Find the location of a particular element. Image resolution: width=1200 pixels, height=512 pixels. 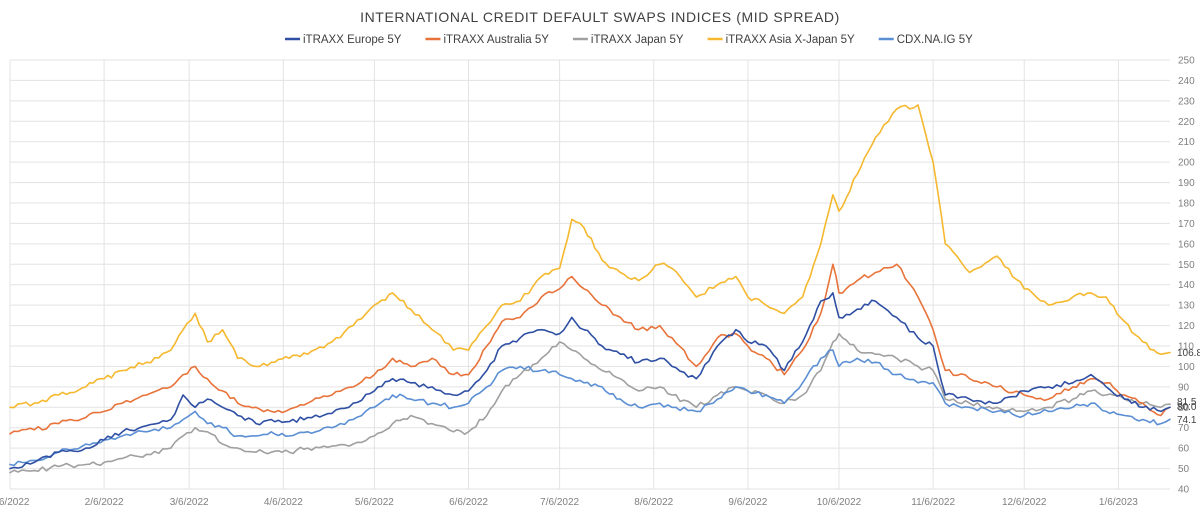

y-tick-label: 190 is located at coordinates (1186, 183).